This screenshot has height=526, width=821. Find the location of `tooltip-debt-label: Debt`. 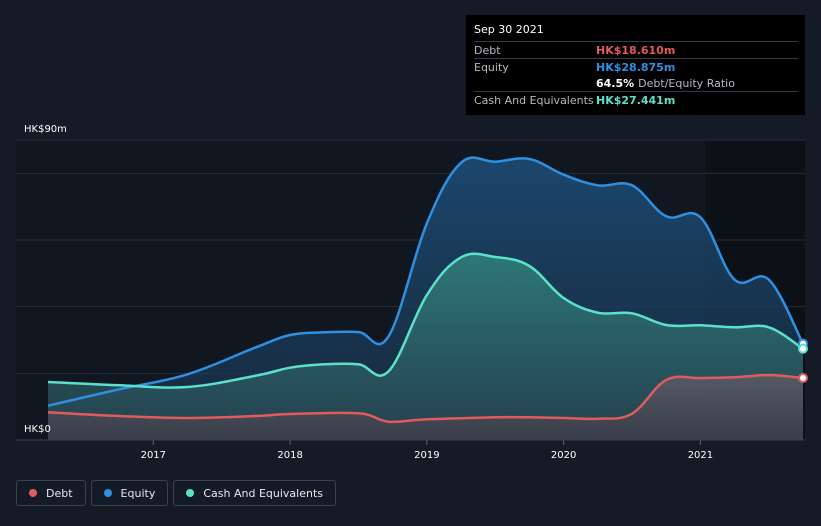

tooltip-debt-label: Debt is located at coordinates (487, 50).